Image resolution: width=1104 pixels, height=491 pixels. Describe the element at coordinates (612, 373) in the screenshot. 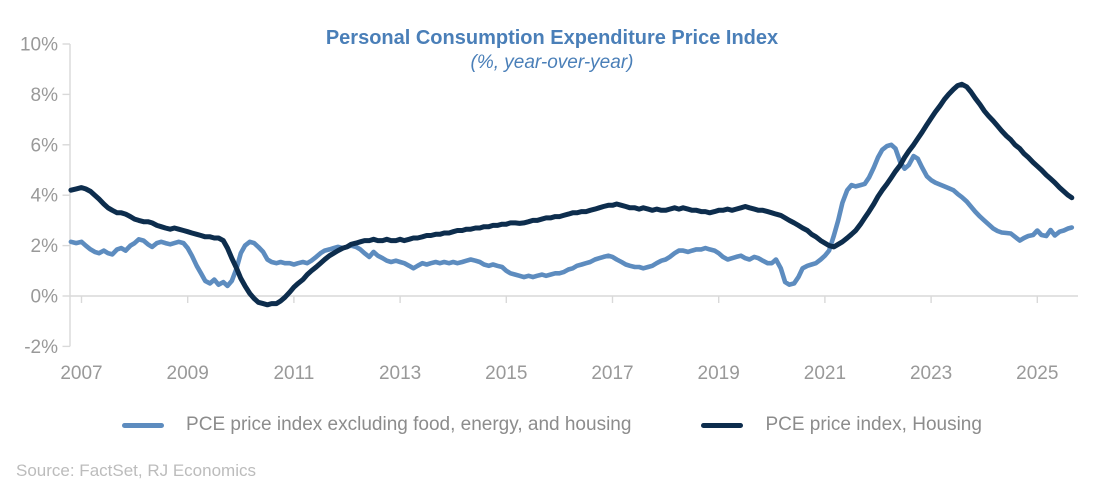

I see `x-tick-label: 2017` at that location.